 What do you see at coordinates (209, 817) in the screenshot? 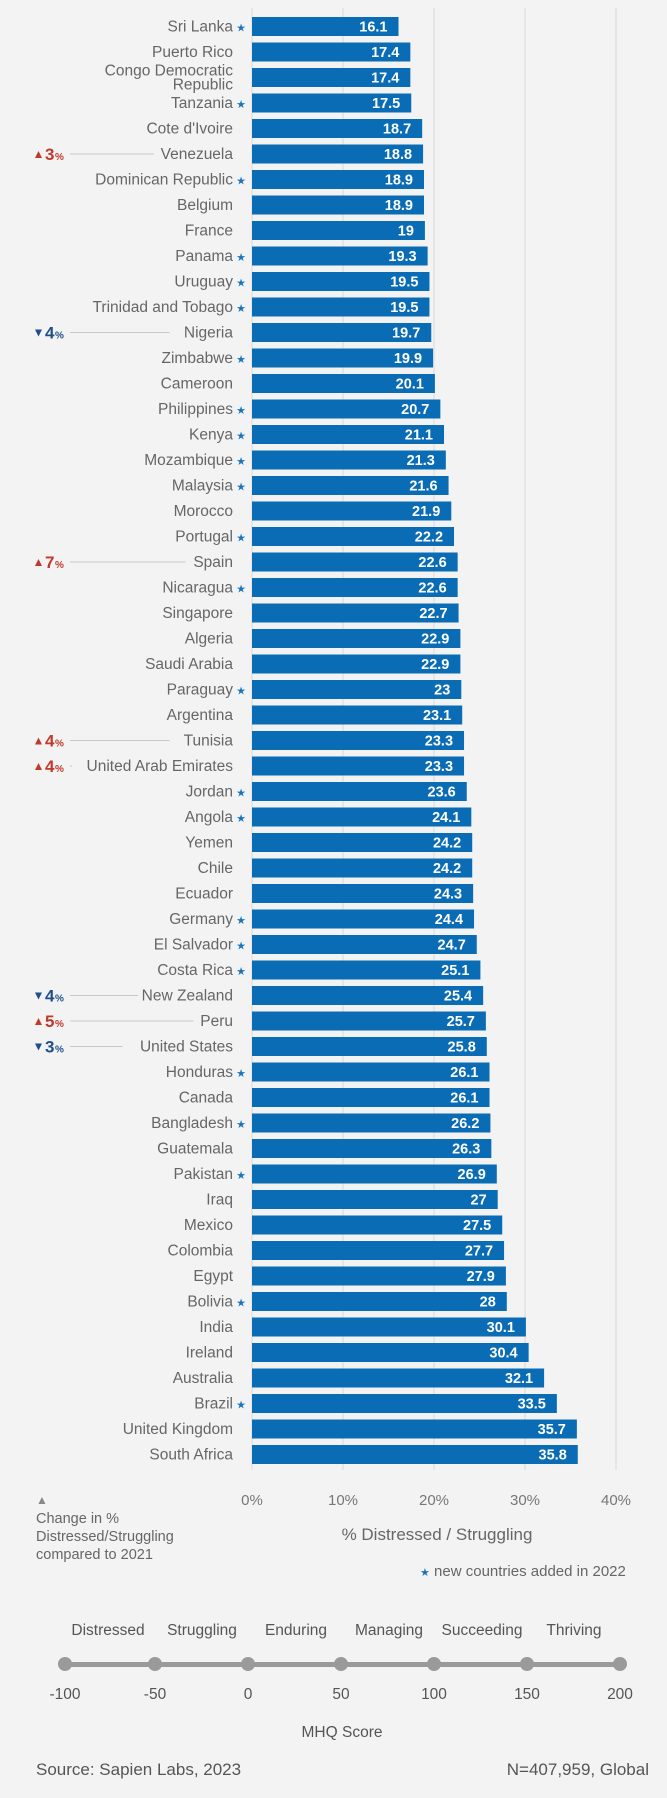
I see `country-label: Angola` at bounding box center [209, 817].